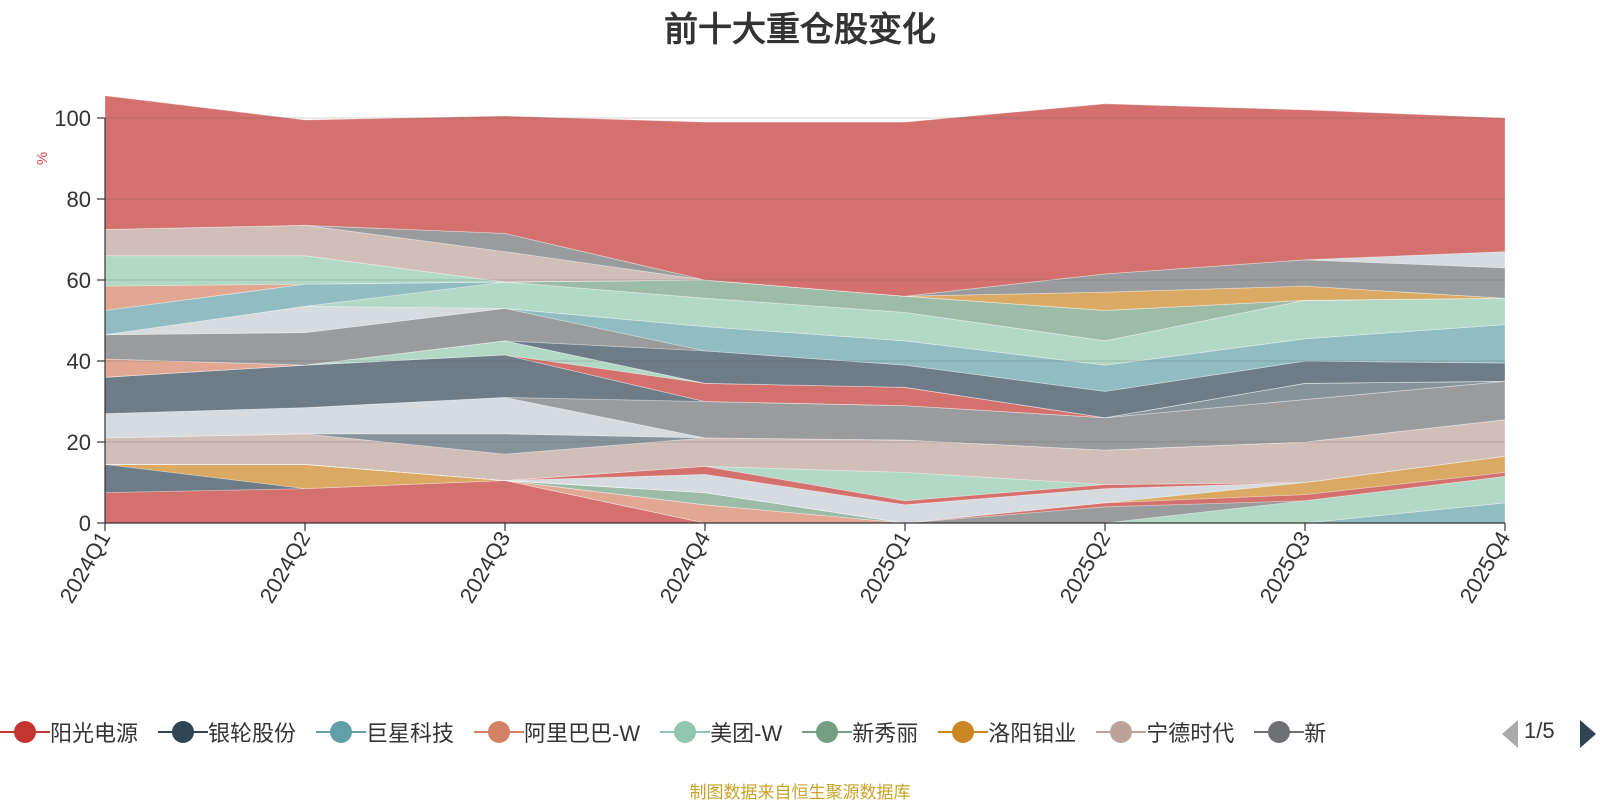 The width and height of the screenshot is (1600, 803). I want to click on legend-item: 银轮股份, so click(227, 732).